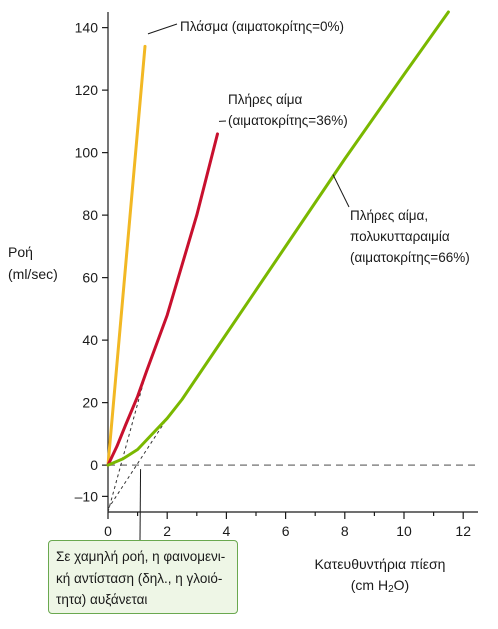  I want to click on series-annotation-2: (αιματοκρίτης=66%), so click(410, 257).